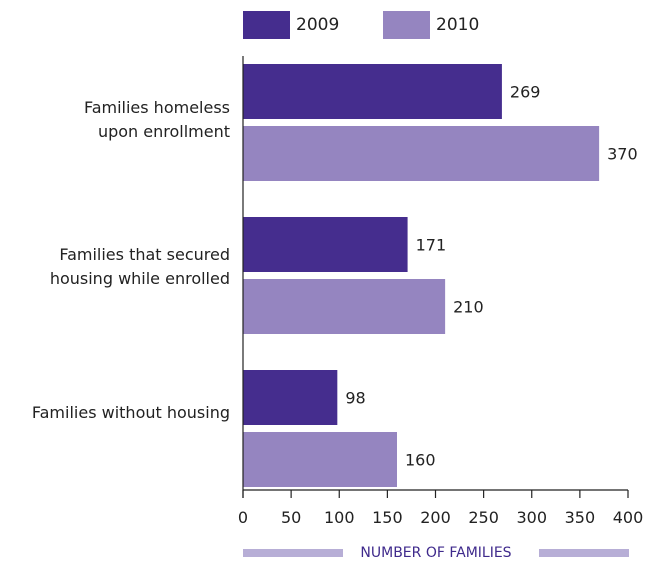 The image size is (652, 565). What do you see at coordinates (406, 25) in the screenshot?
I see `legend-swatch-2010` at bounding box center [406, 25].